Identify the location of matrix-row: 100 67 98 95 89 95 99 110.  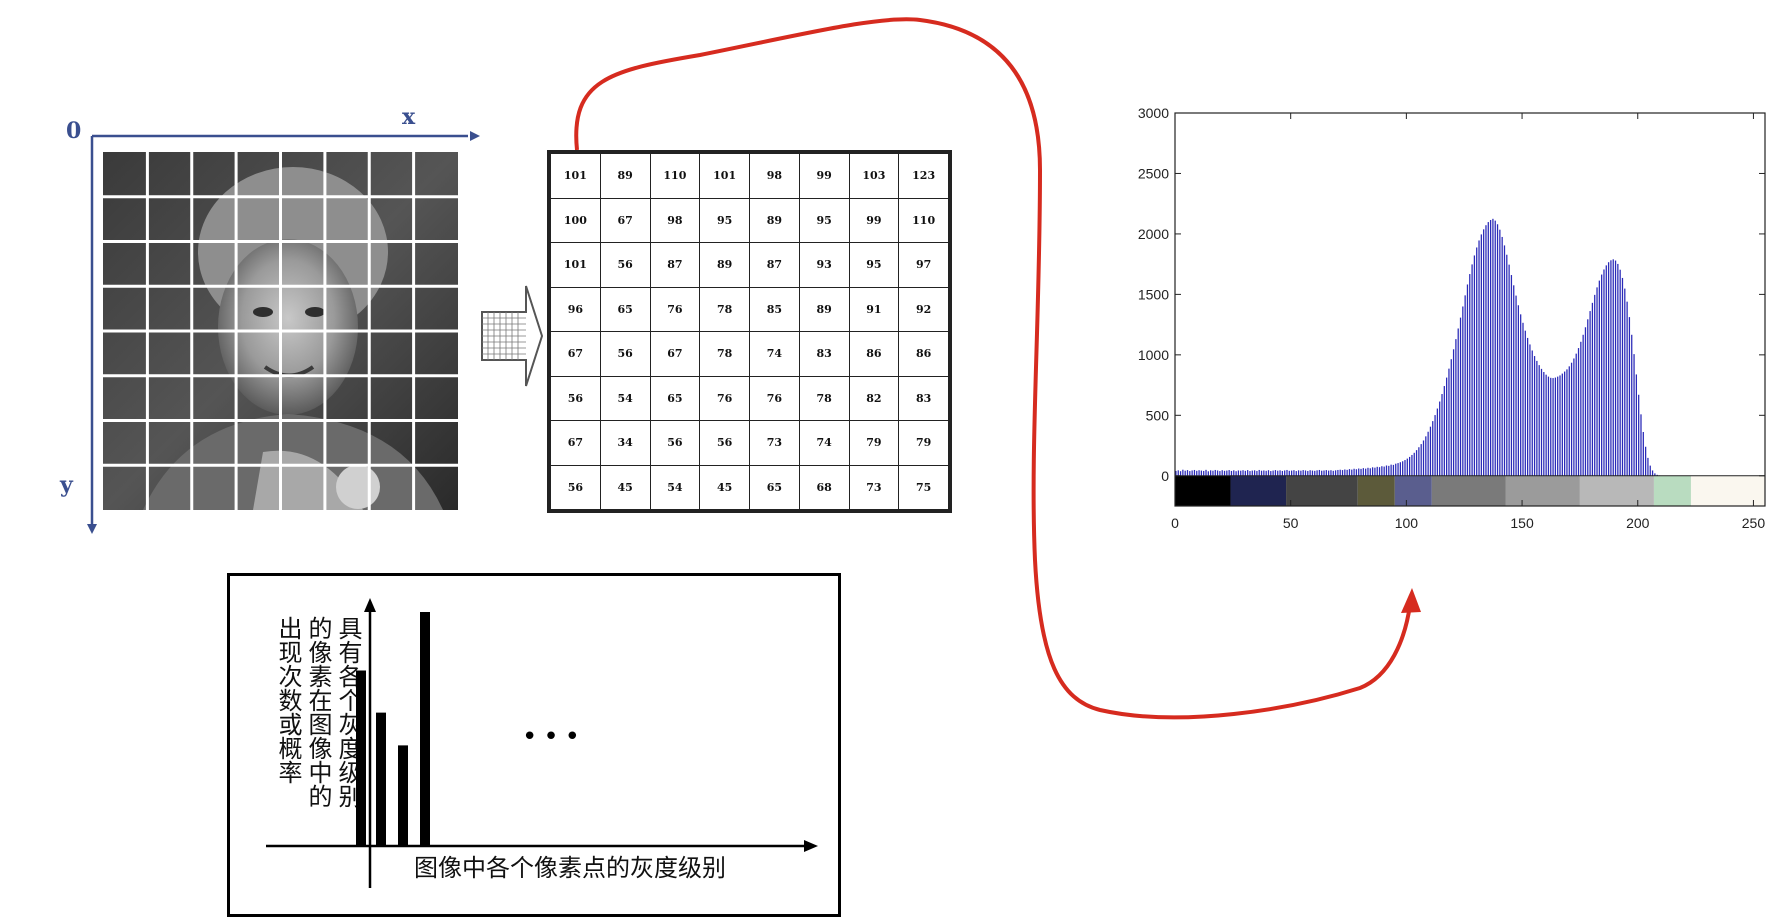
(749, 220).